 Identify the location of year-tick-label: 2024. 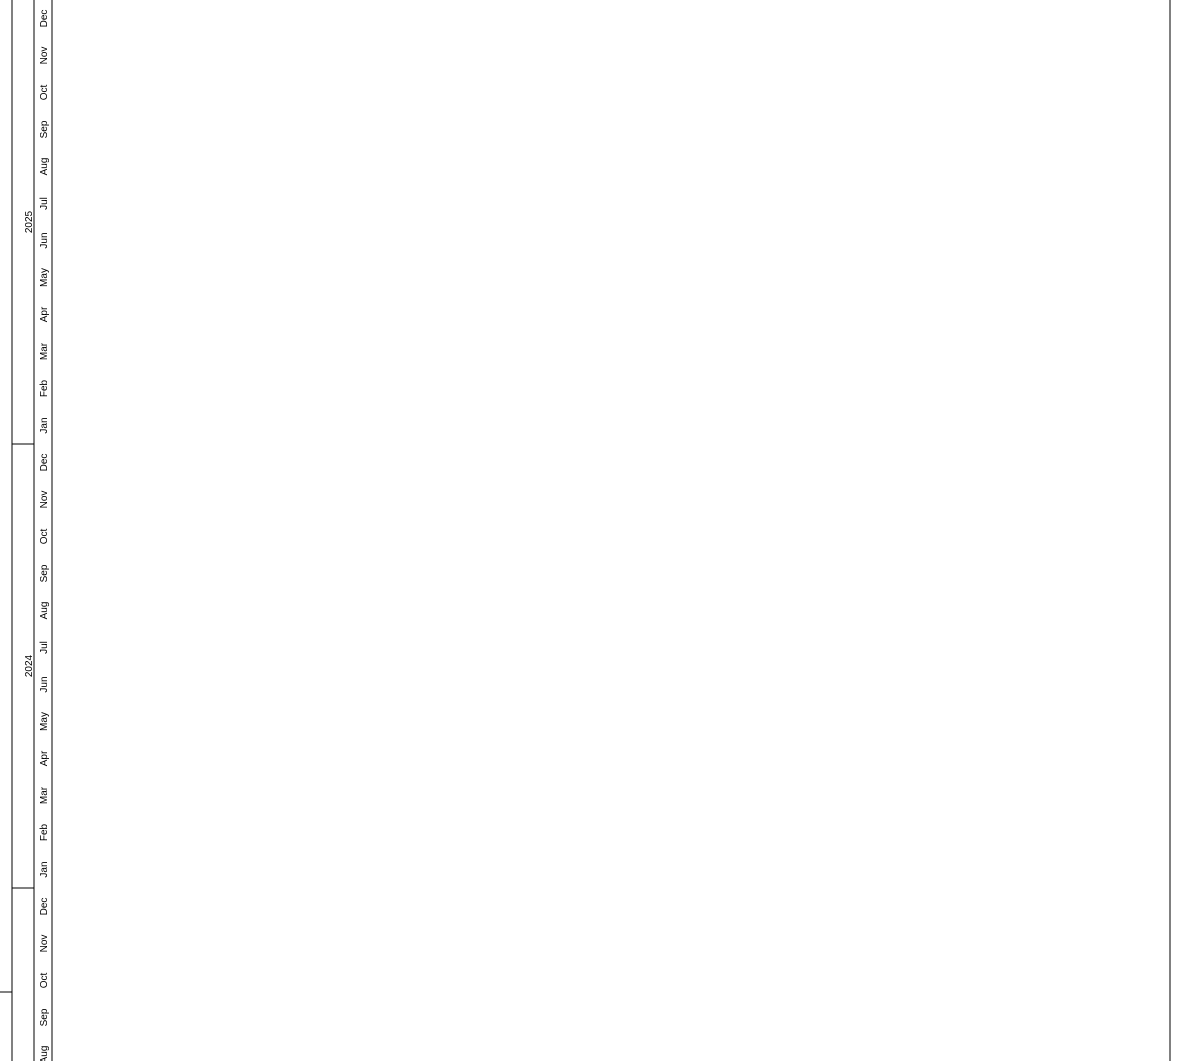
(29, 665).